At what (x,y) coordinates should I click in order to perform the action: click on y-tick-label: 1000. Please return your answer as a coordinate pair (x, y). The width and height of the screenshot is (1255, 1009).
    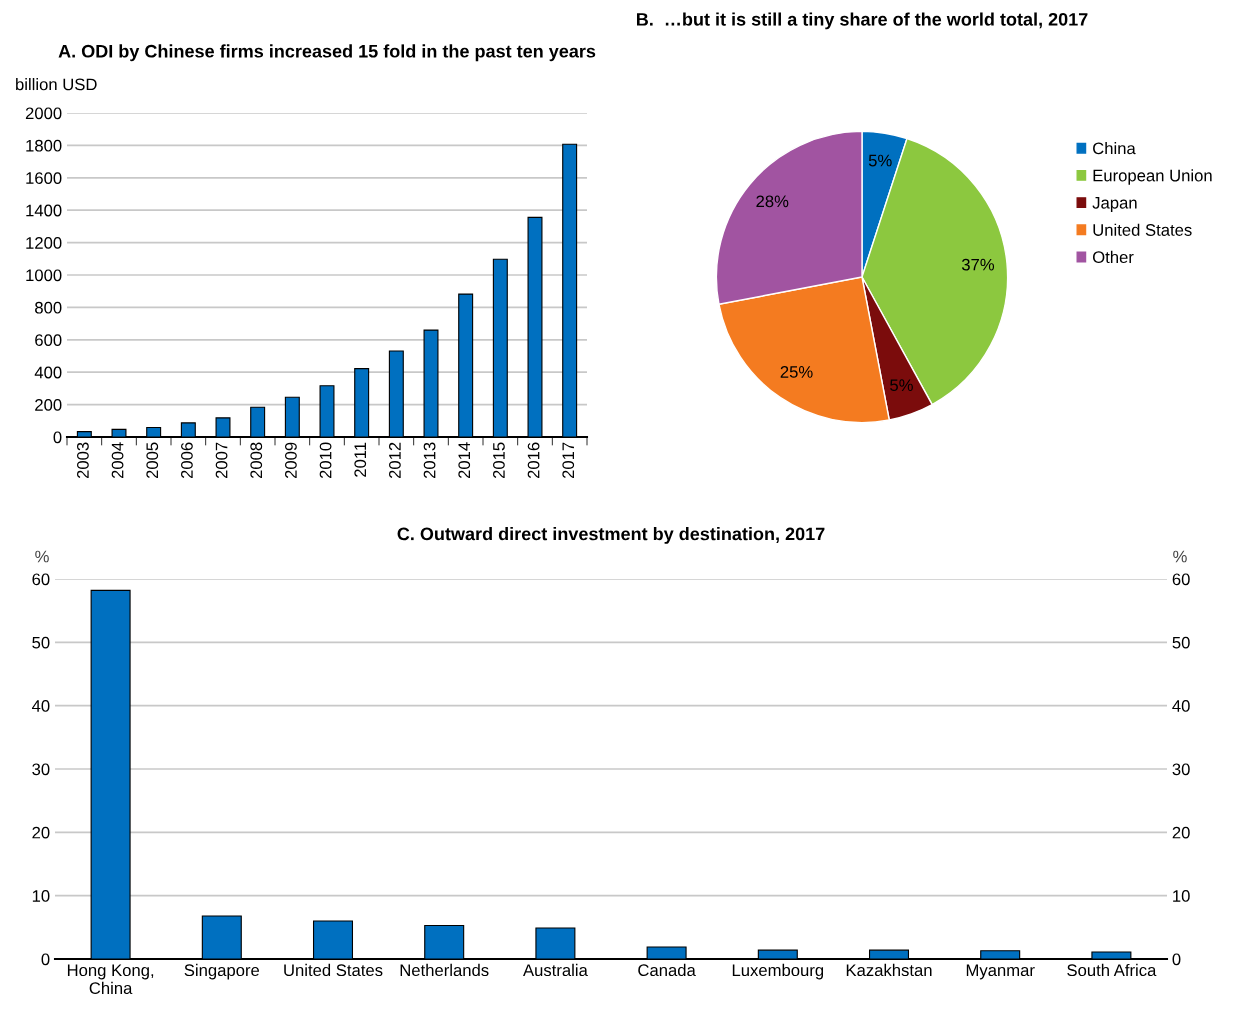
    Looking at the image, I should click on (44, 275).